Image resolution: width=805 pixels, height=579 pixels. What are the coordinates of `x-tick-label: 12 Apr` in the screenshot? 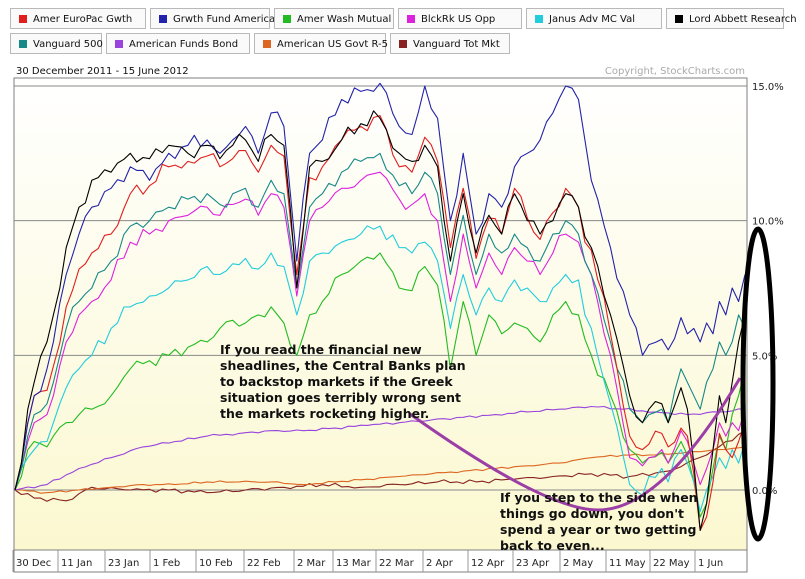 It's located at (488, 563).